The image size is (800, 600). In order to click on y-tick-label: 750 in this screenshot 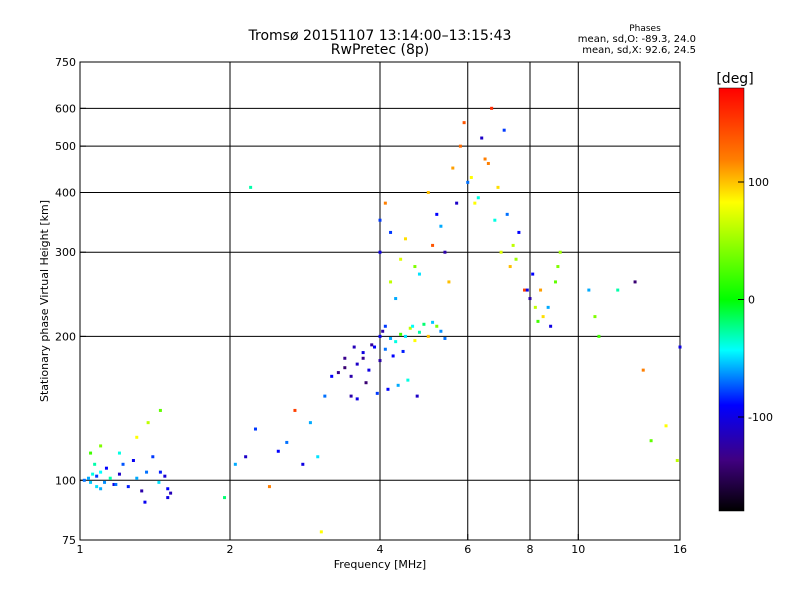, I will do `click(65, 62)`.